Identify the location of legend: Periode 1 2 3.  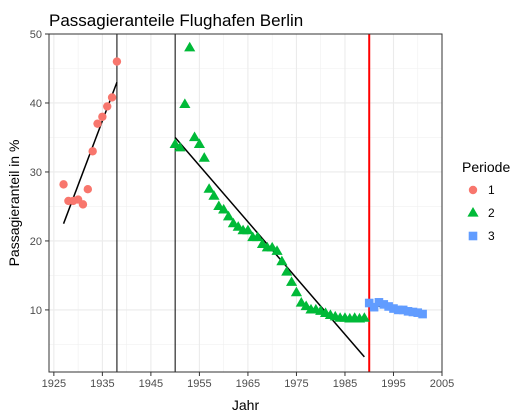
(486, 201).